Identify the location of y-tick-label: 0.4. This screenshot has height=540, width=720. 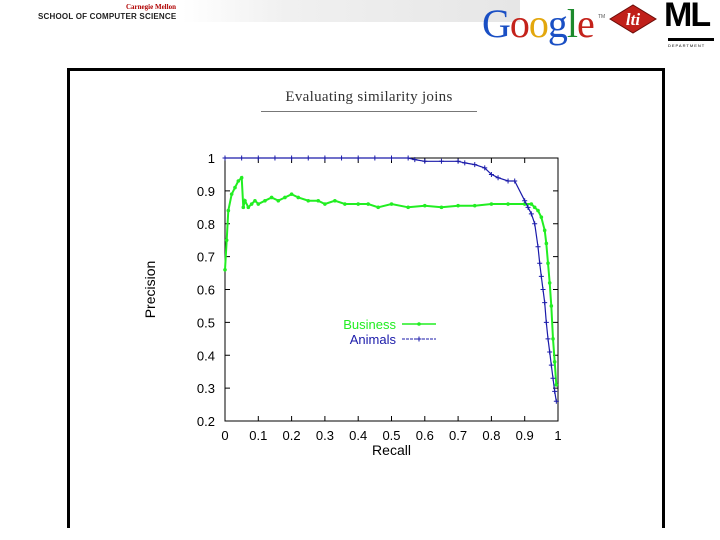
(206, 355).